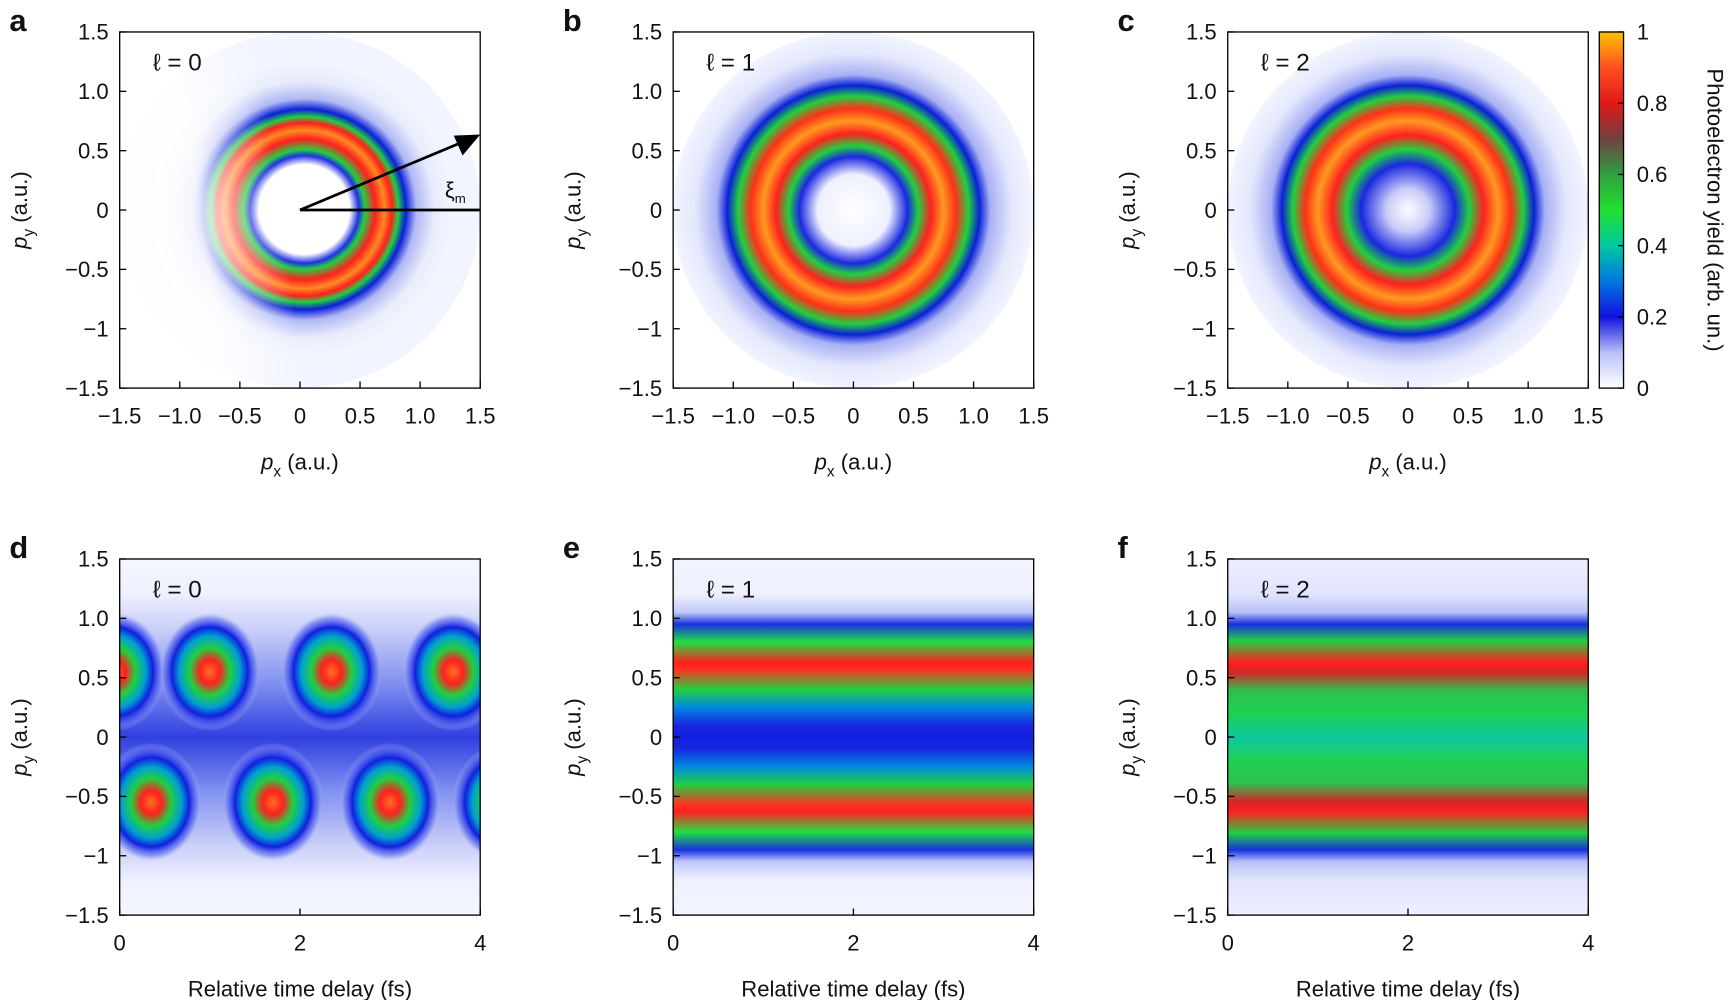  I want to click on x-axis-label-text: (a.u.), so click(1418, 462).